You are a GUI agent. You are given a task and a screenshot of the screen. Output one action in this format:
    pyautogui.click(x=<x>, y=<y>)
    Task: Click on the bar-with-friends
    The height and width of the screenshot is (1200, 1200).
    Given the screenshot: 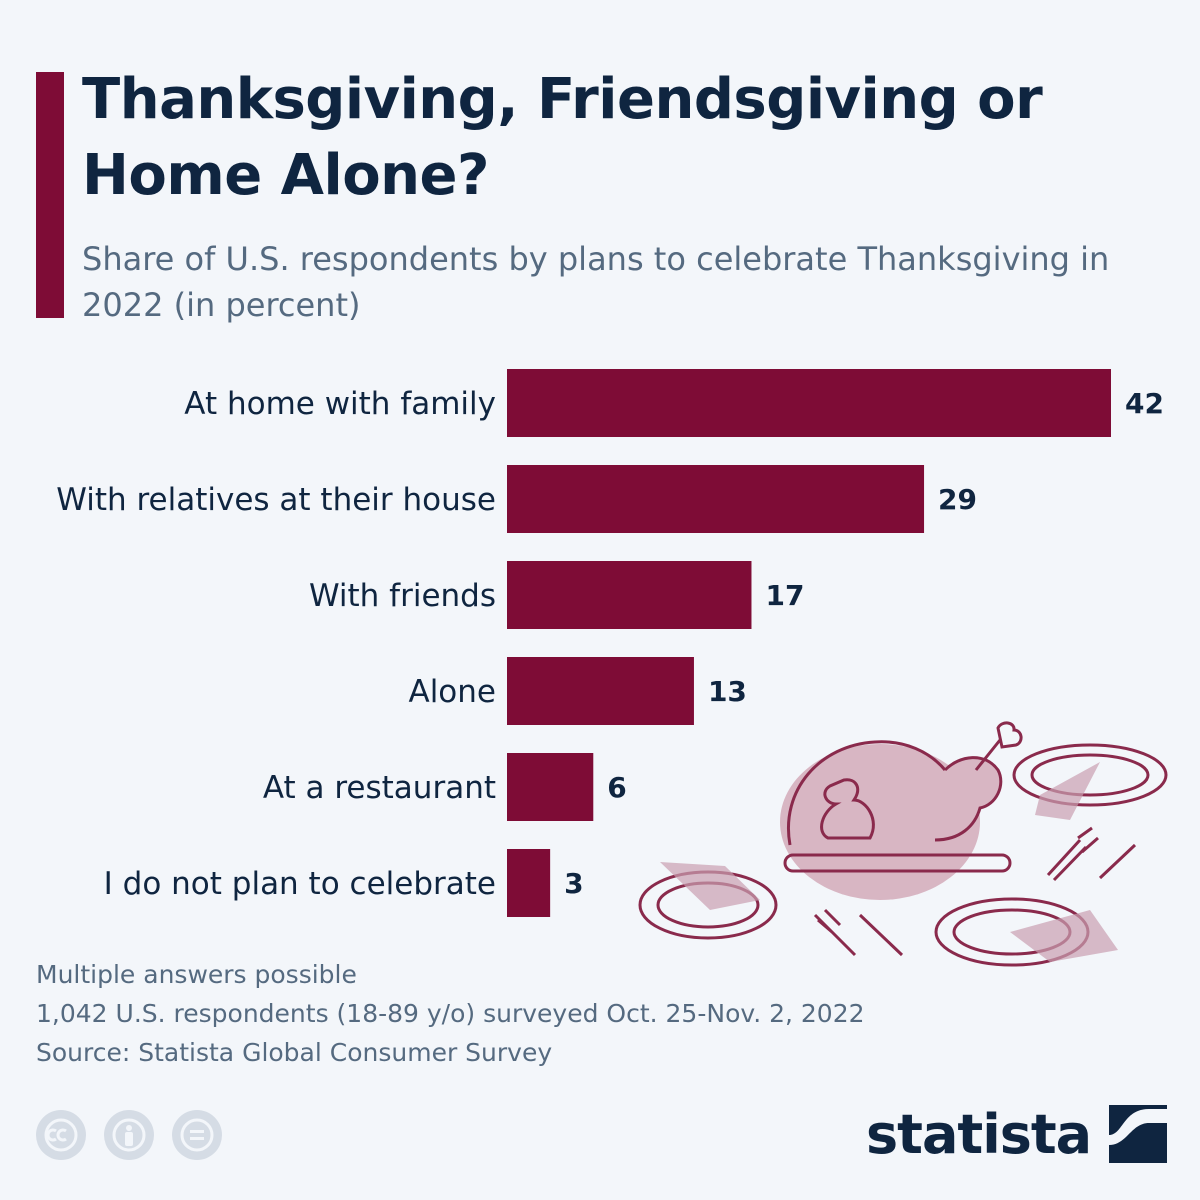 What is the action you would take?
    pyautogui.click(x=629, y=595)
    